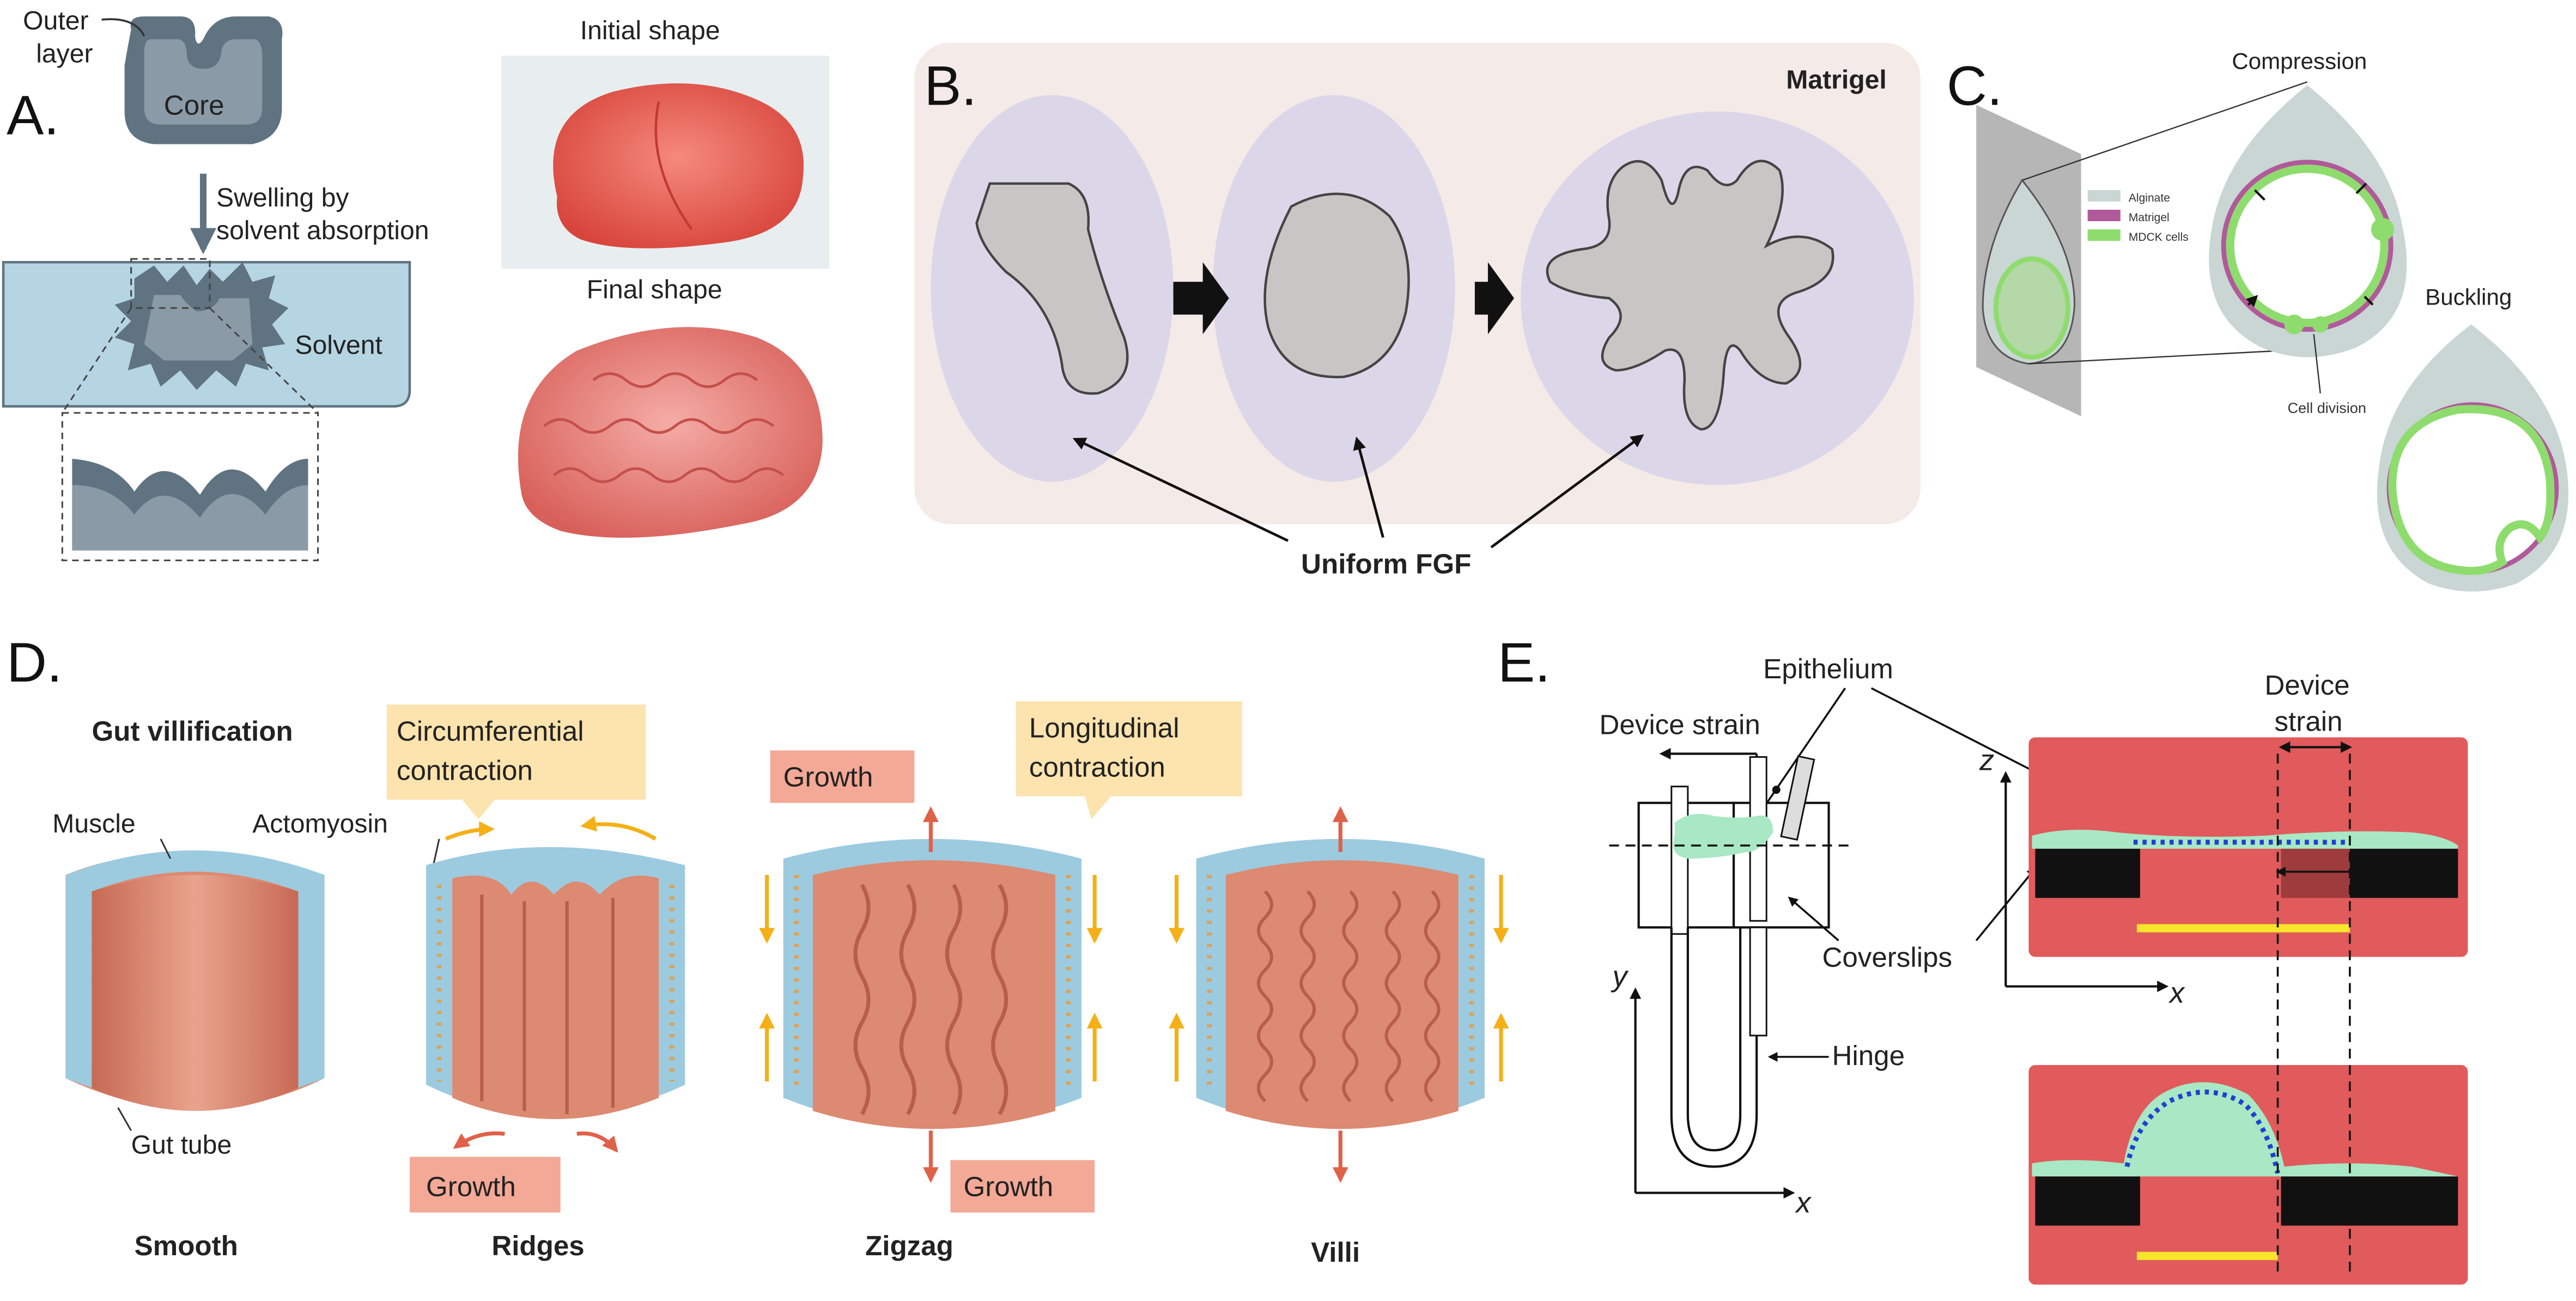 This screenshot has width=2576, height=1301. Describe the element at coordinates (1679, 724) in the screenshot. I see `device-strain-label: Device strain` at that location.